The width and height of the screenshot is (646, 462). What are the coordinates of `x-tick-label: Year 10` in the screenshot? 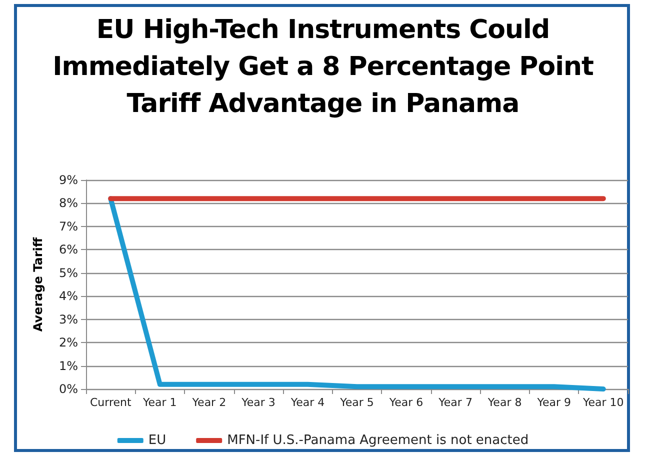 It's located at (603, 402).